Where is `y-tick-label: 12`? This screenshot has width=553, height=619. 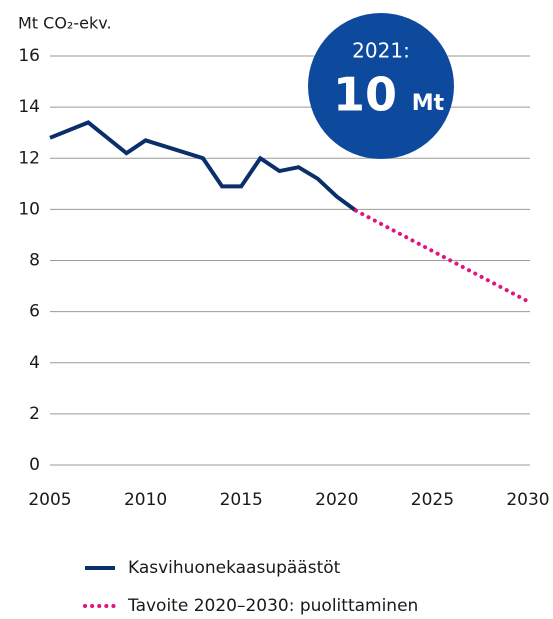 y-tick-label: 12 is located at coordinates (29, 158).